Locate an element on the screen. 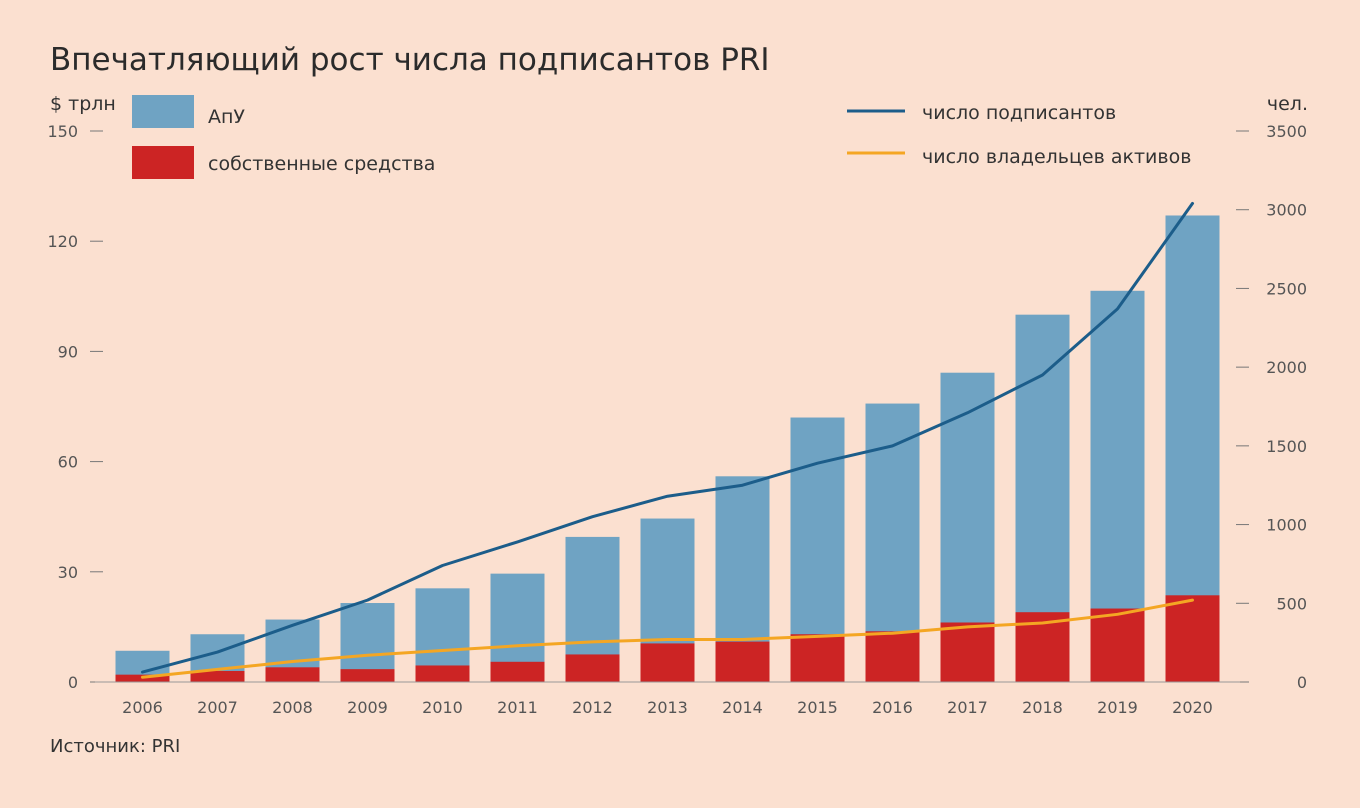  right-tick-label: 3500 is located at coordinates (1286, 131).